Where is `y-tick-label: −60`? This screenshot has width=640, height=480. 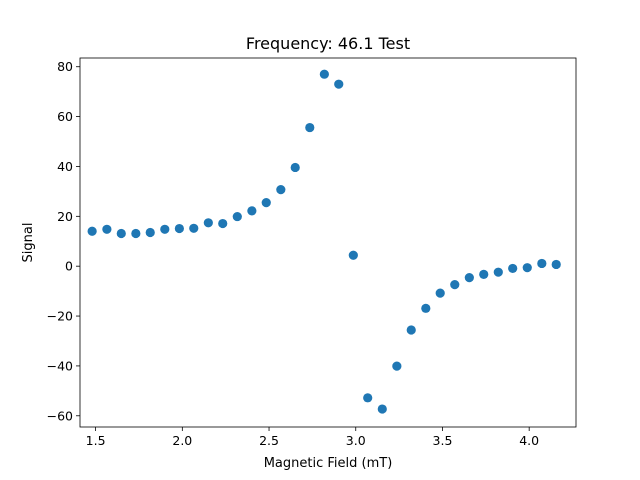 y-tick-label: −60 is located at coordinates (60, 415).